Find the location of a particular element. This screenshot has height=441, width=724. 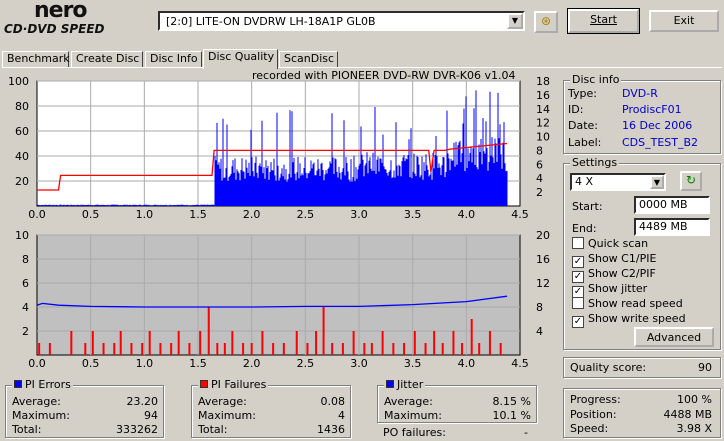

x-tick-label: 0.5 is located at coordinates (91, 214).